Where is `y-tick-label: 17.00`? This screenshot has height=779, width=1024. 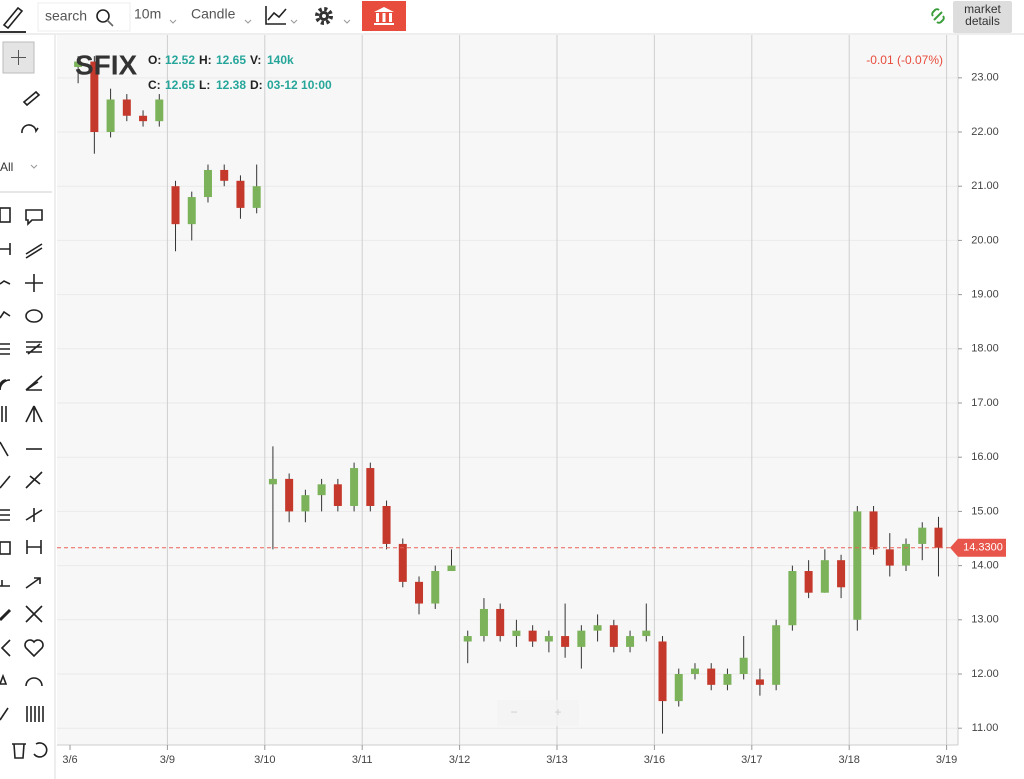
y-tick-label: 17.00 is located at coordinates (985, 403).